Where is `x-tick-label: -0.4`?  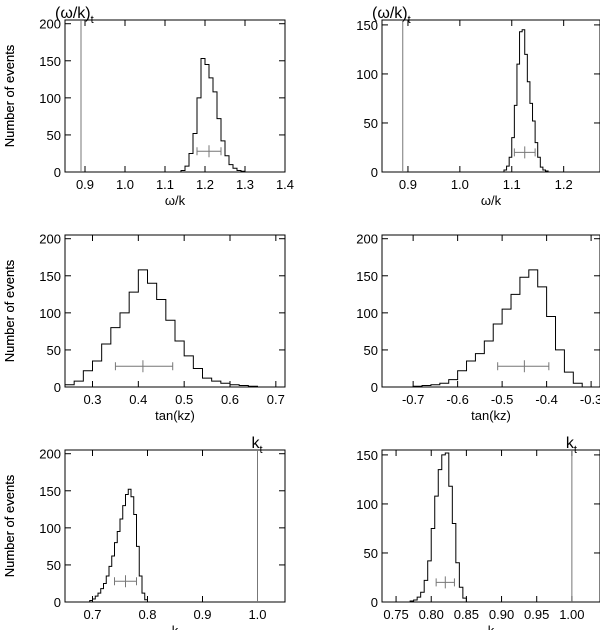 x-tick-label: -0.4 is located at coordinates (546, 399).